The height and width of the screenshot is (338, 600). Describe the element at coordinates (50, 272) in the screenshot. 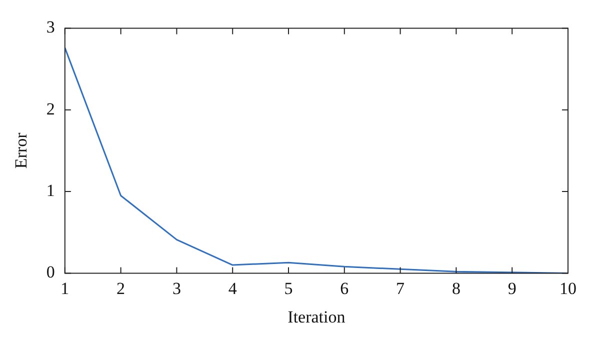

I see `y-tick-label: 0` at that location.